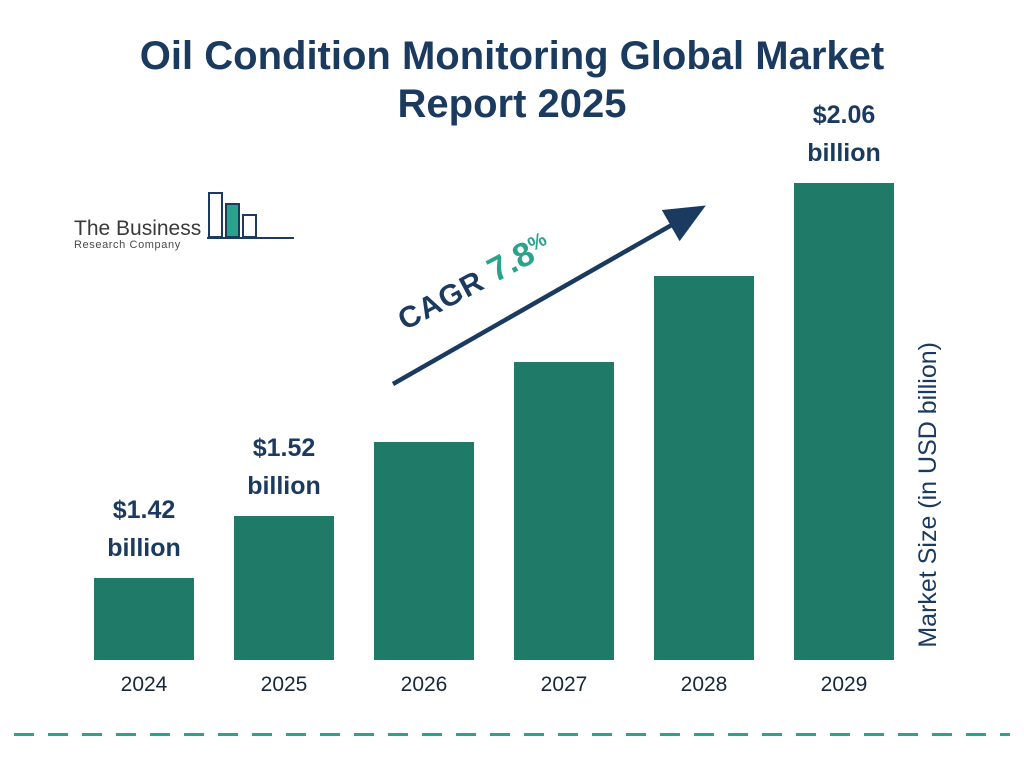 The width and height of the screenshot is (1024, 768). Describe the element at coordinates (284, 395) in the screenshot. I see `bar-group: $1.52 billion 2025` at that location.